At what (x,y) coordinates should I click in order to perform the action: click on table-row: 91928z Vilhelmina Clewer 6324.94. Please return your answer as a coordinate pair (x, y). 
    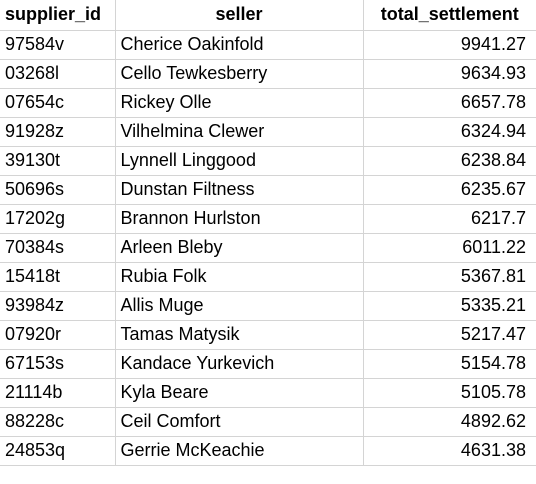
    Looking at the image, I should click on (268, 132).